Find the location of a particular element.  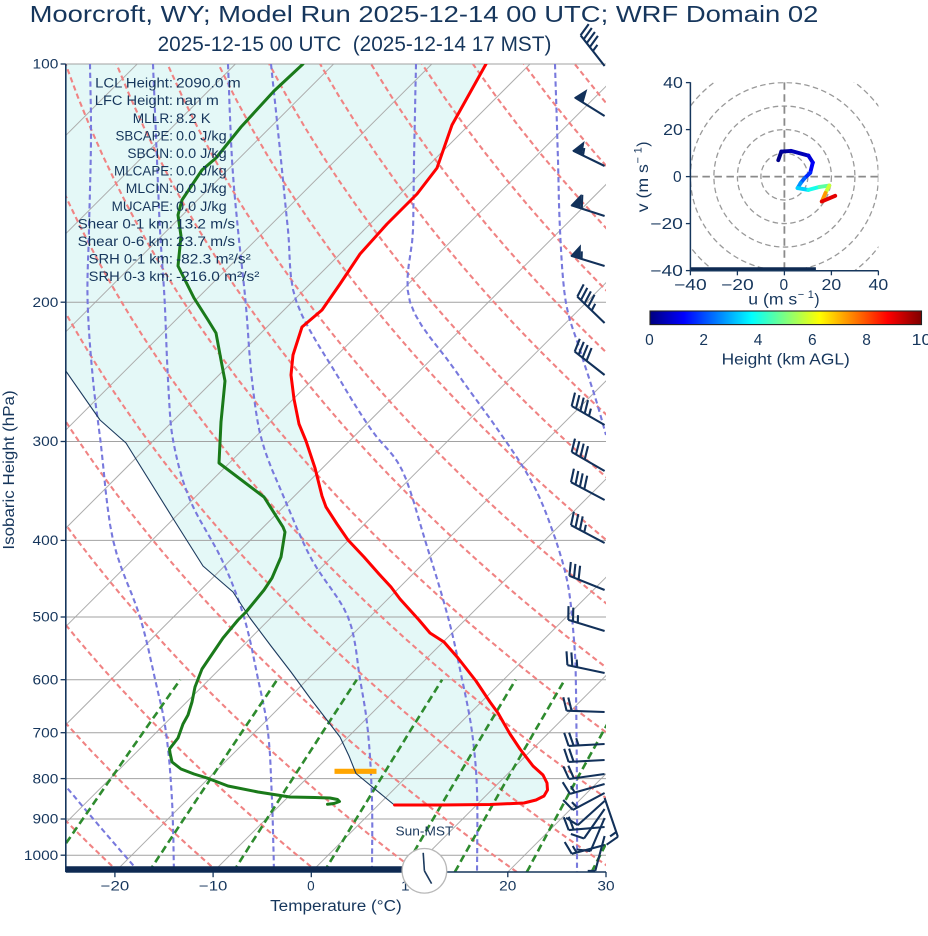

svg-text: 100 is located at coordinates (46, 64).